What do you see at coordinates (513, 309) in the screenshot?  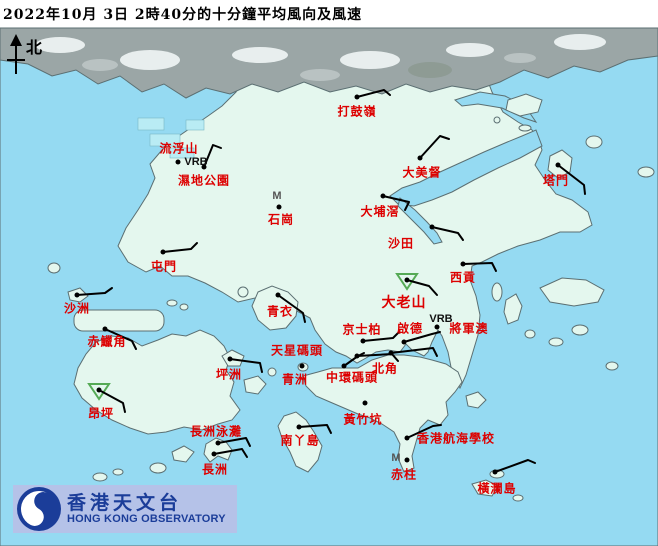 I see `kau-sai-chau` at bounding box center [513, 309].